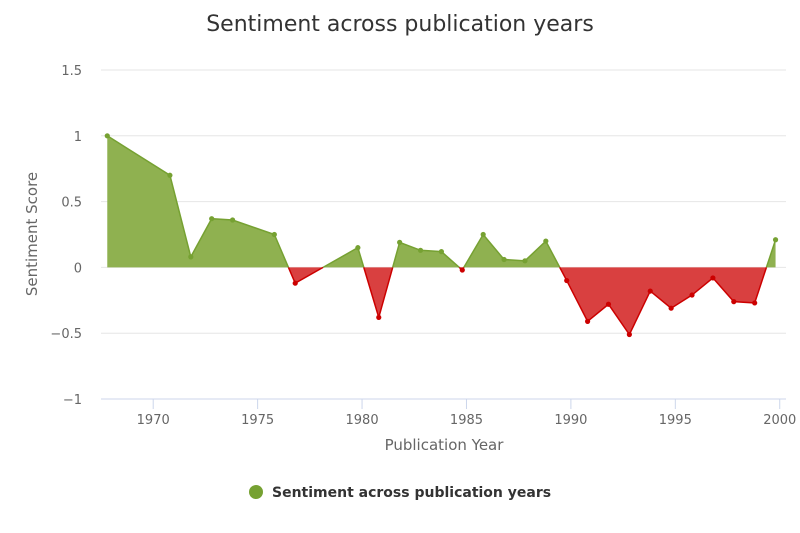 The height and width of the screenshot is (533, 800). Describe the element at coordinates (256, 492) in the screenshot. I see `legend-marker` at that location.